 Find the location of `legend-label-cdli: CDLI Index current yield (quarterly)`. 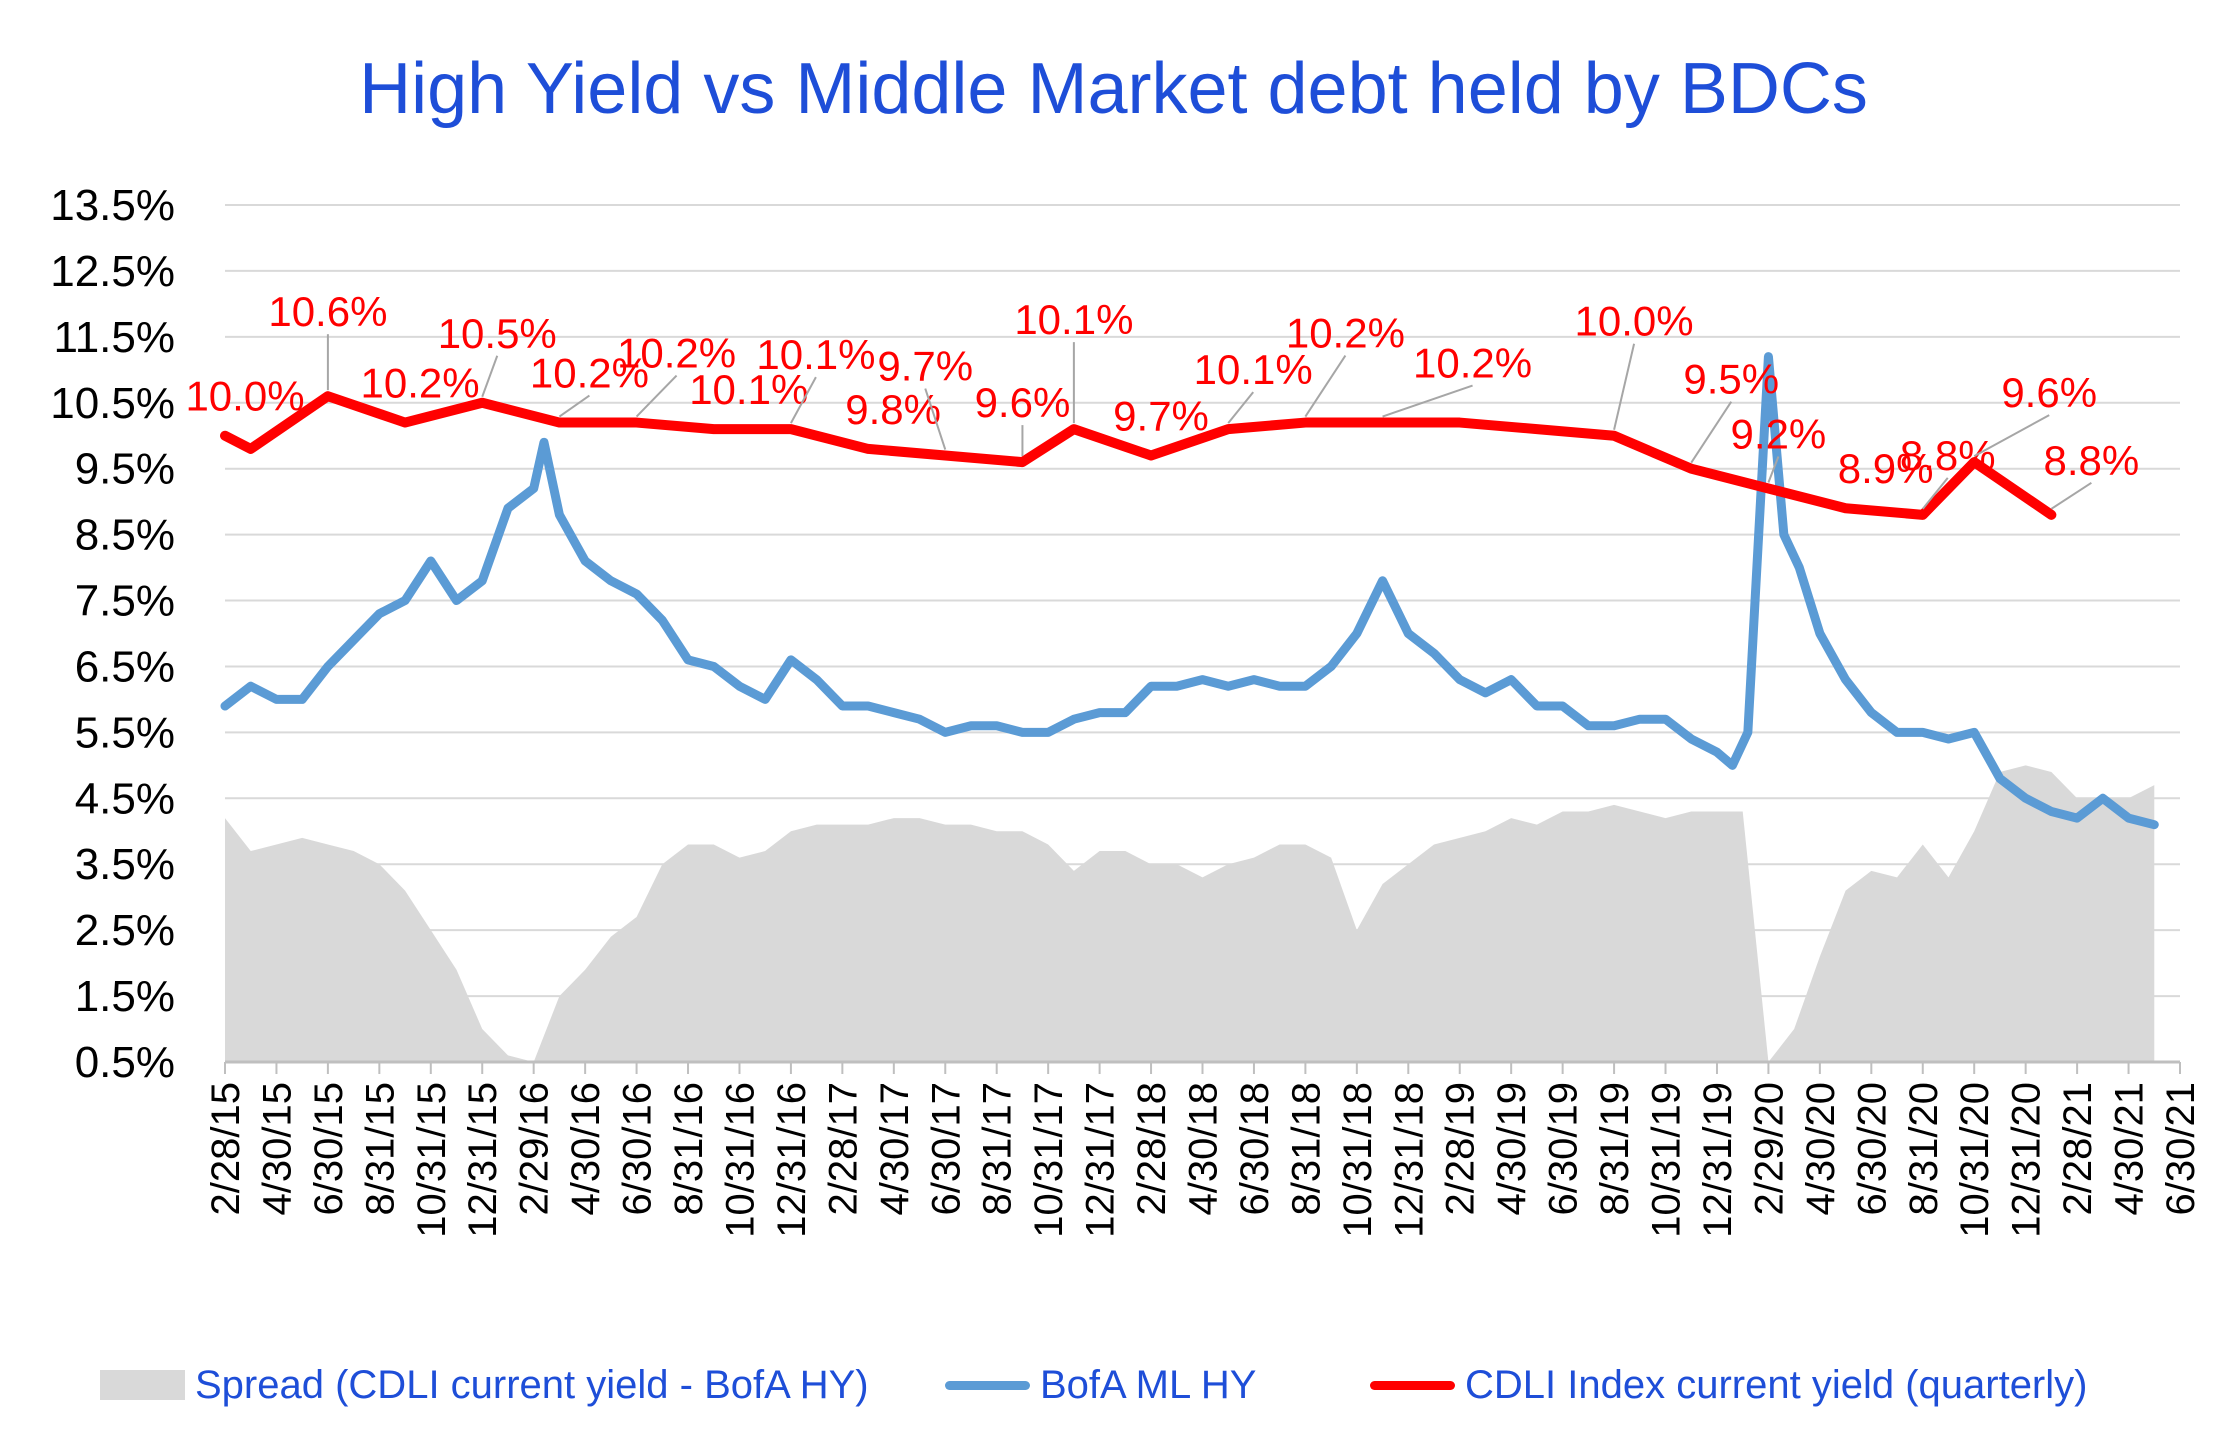

legend-label-cdli: CDLI Index current yield (quarterly) is located at coordinates (1776, 1384).